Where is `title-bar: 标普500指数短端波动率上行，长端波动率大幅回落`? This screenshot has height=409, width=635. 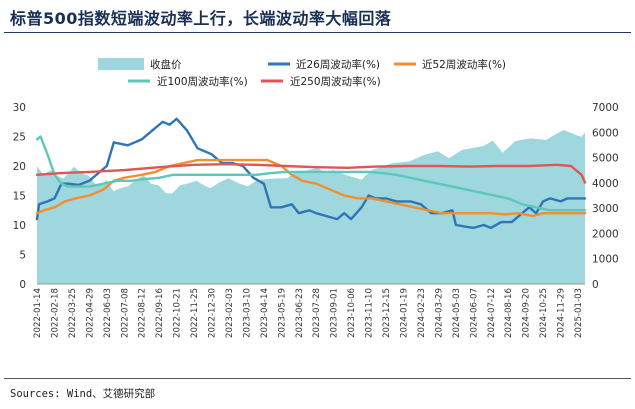
title-bar: 标普500指数短端波动率上行，长端波动率大幅回落 is located at coordinates (317, 16).